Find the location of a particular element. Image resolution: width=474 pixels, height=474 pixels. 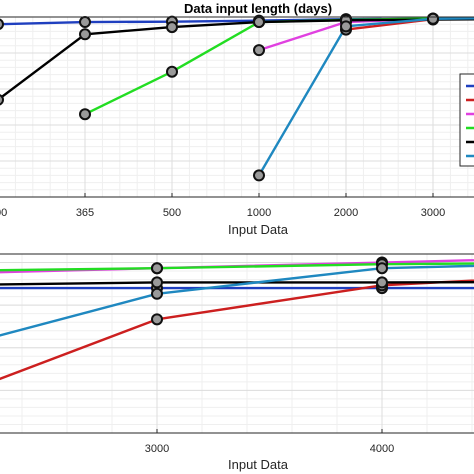

chart-title: Data input length (days) is located at coordinates (258, 8).